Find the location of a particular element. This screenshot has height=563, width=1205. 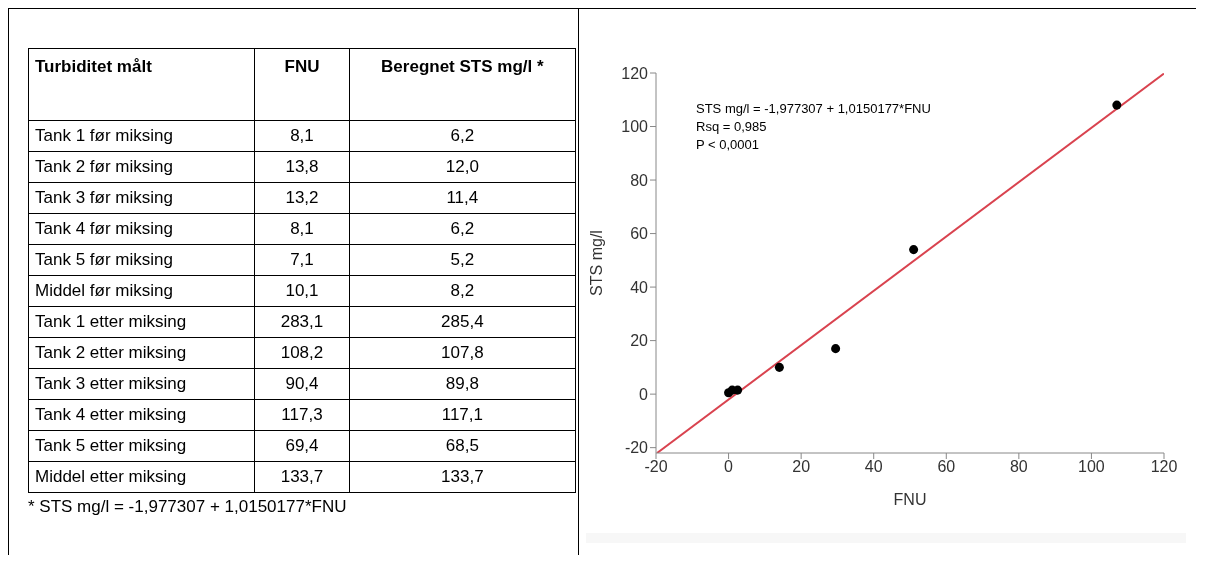

x-tick-label: 60 is located at coordinates (946, 467).